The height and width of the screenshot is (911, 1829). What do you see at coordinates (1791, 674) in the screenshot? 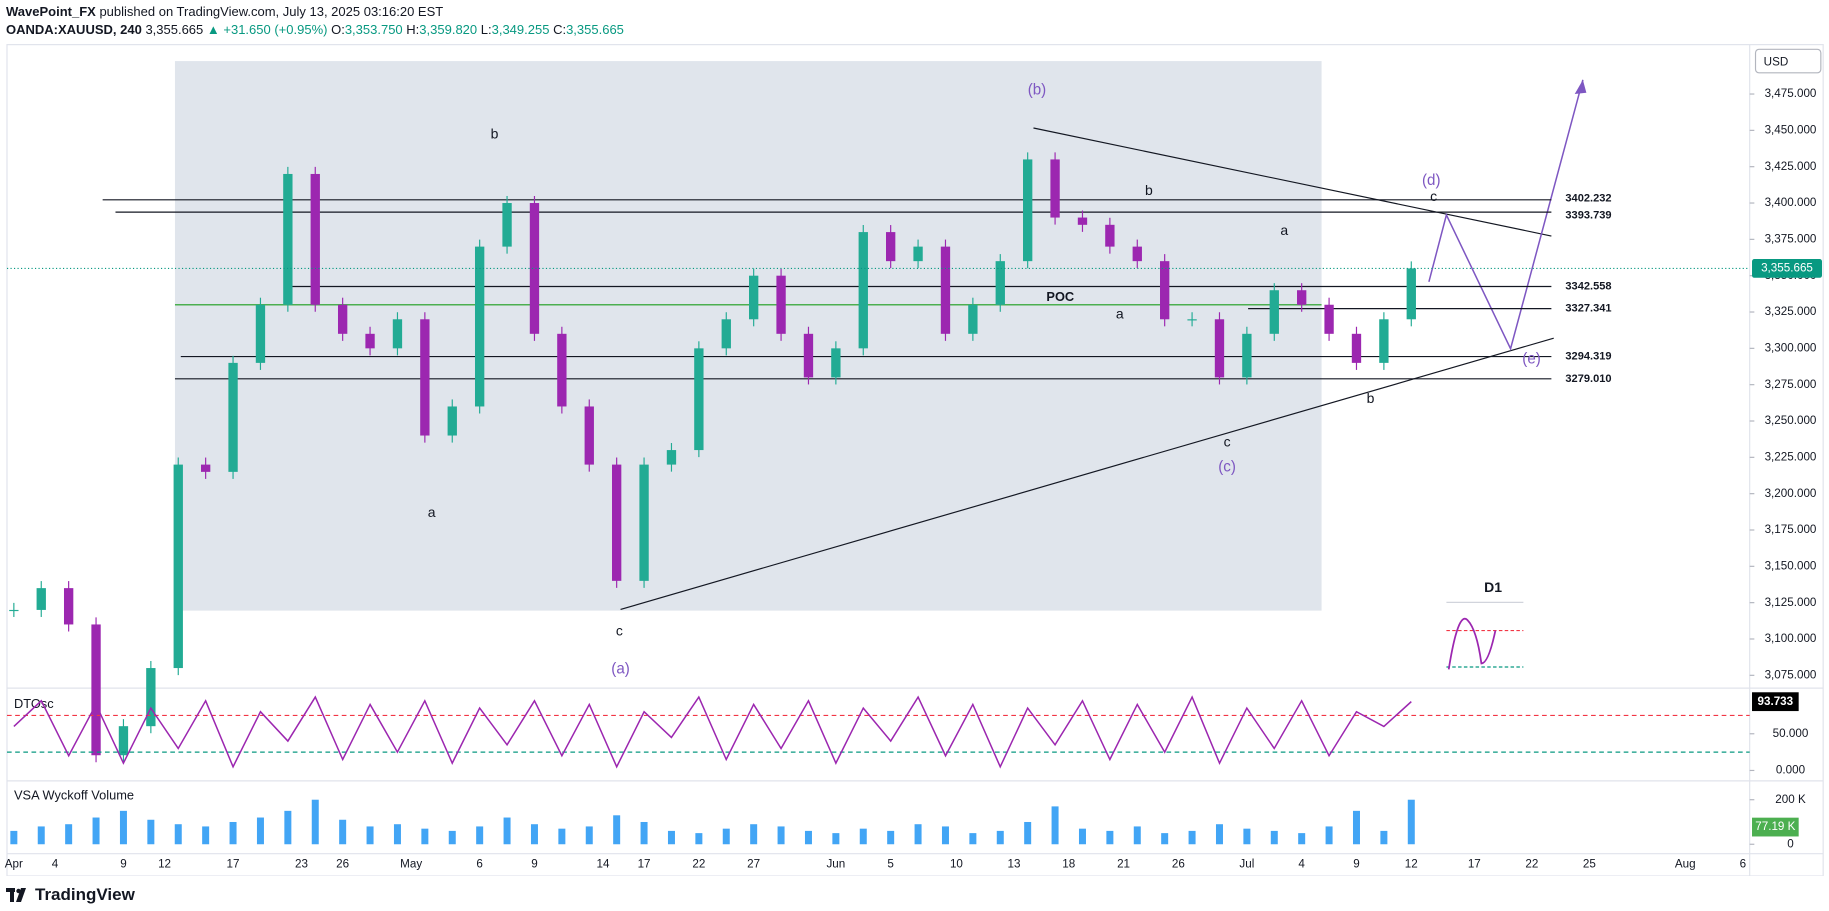
I see `y-tick-label: 3,075.000` at bounding box center [1791, 674].